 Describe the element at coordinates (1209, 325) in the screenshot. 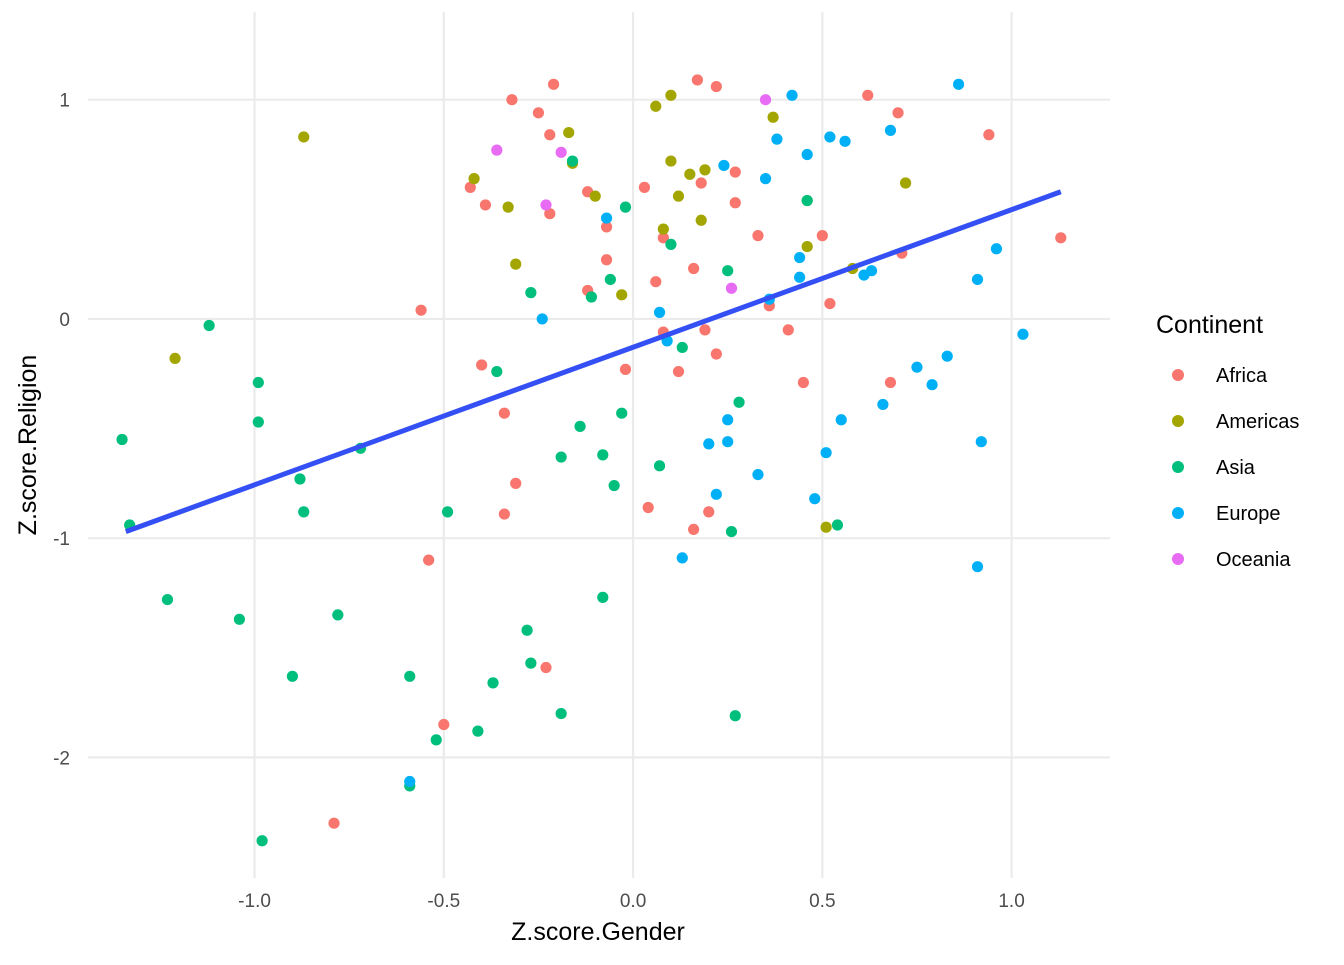

I see `legend-title: Continent` at that location.